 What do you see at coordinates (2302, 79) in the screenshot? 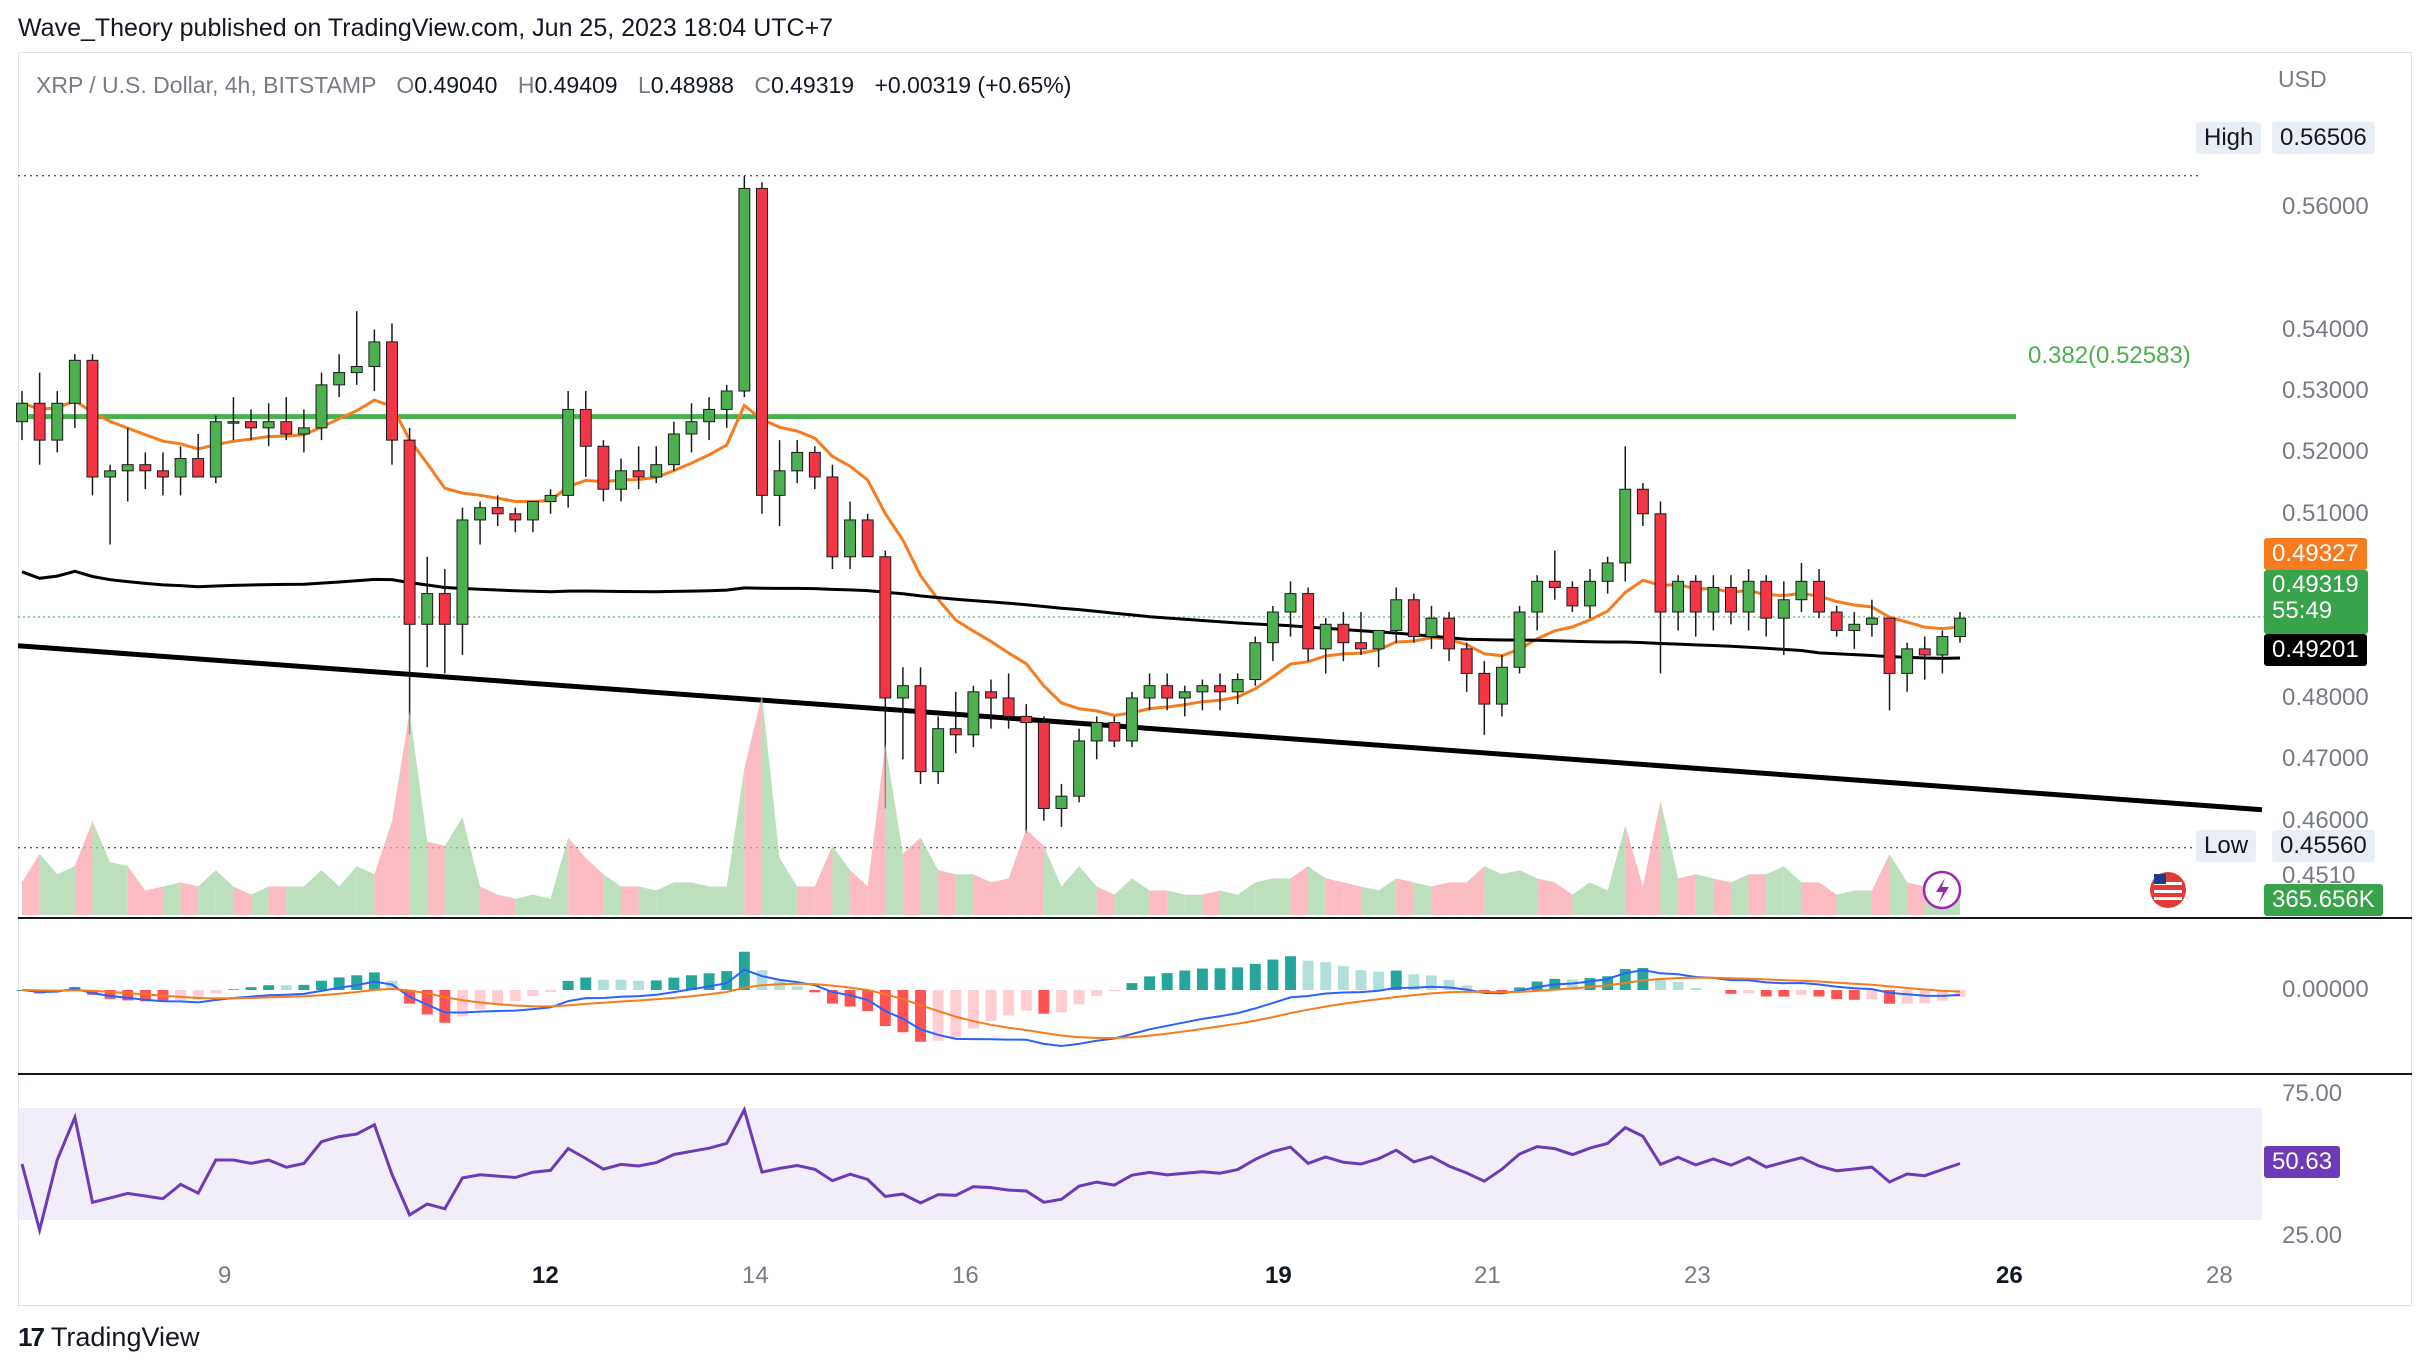
I see `currency-label: USD` at bounding box center [2302, 79].